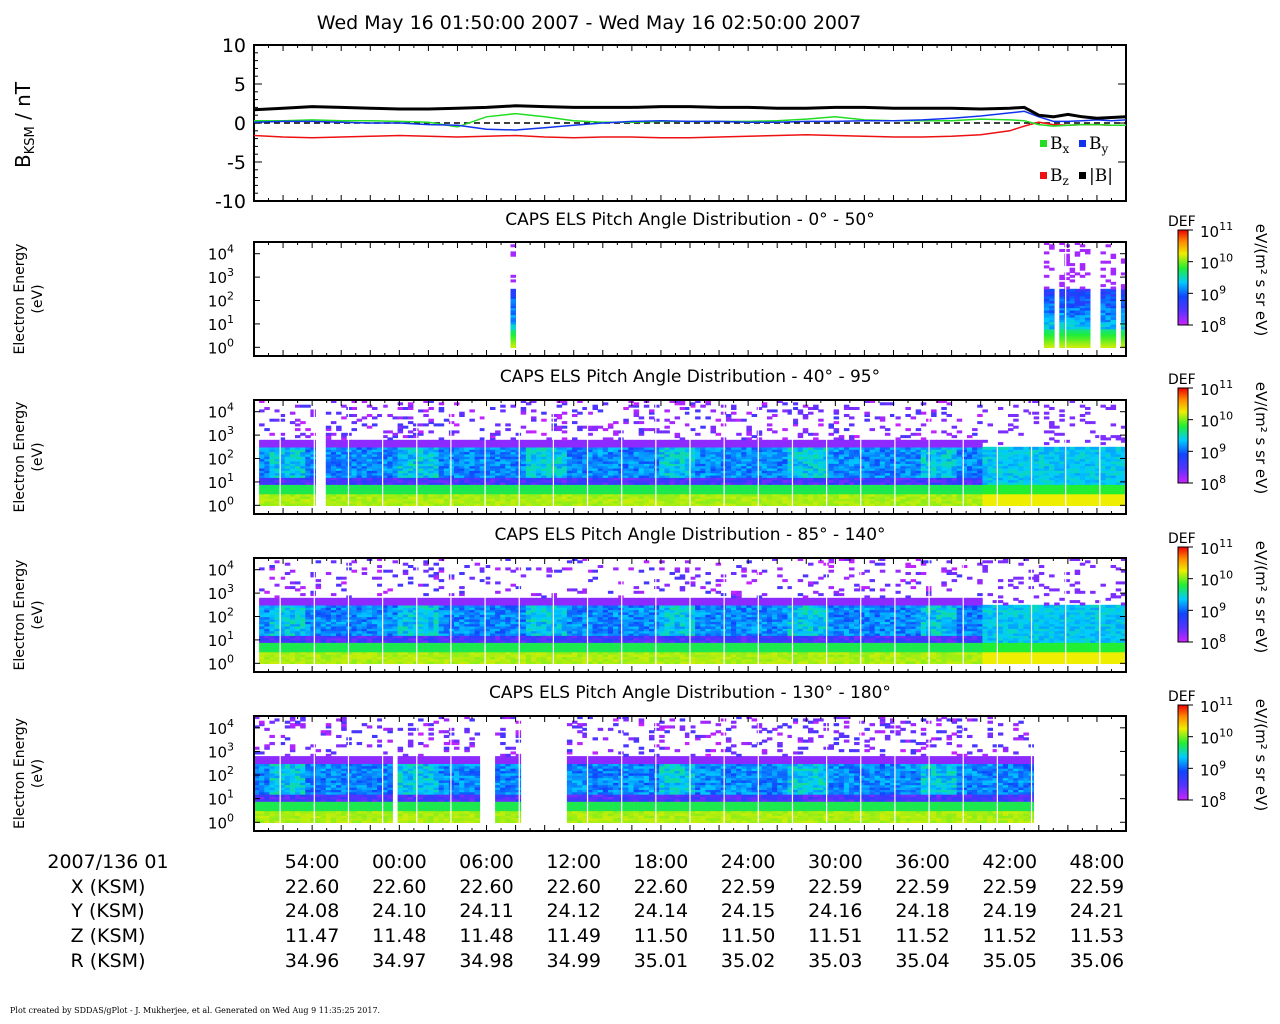 The width and height of the screenshot is (1280, 1024). I want to click on series-line-bz, so click(689, 130).